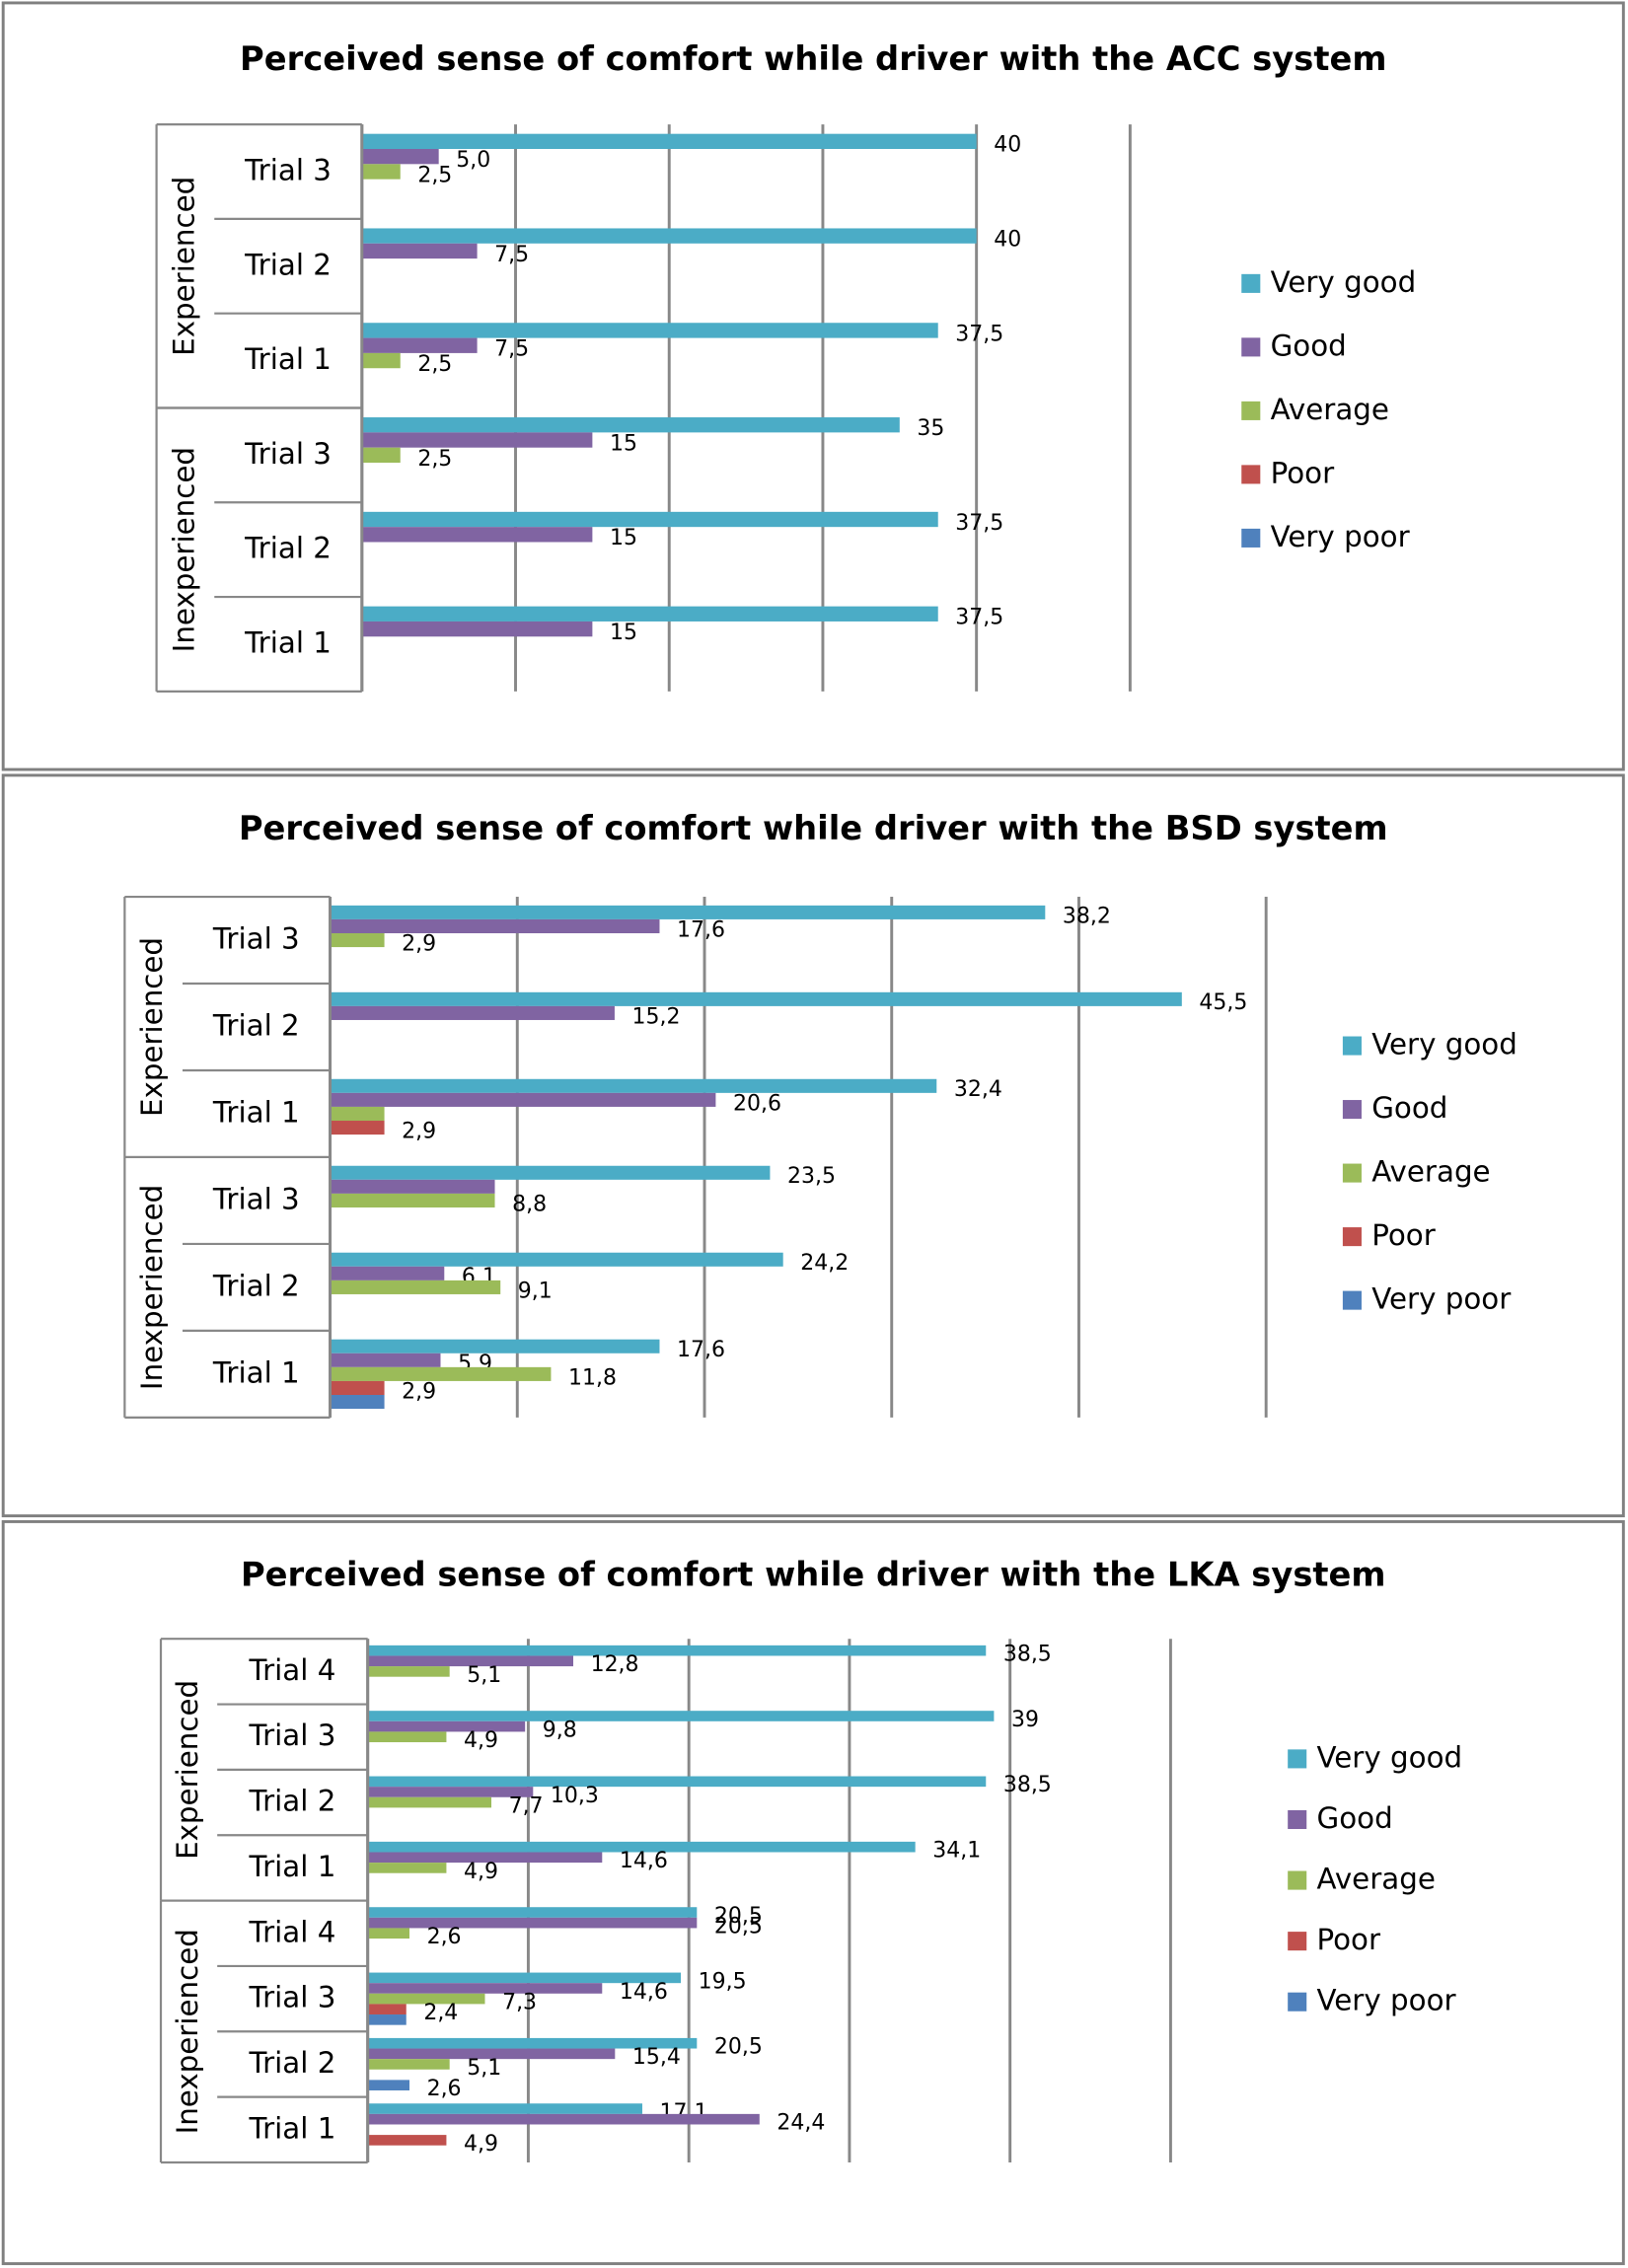 This screenshot has width=1628, height=2268. I want to click on value-label: 7,3, so click(520, 2003).